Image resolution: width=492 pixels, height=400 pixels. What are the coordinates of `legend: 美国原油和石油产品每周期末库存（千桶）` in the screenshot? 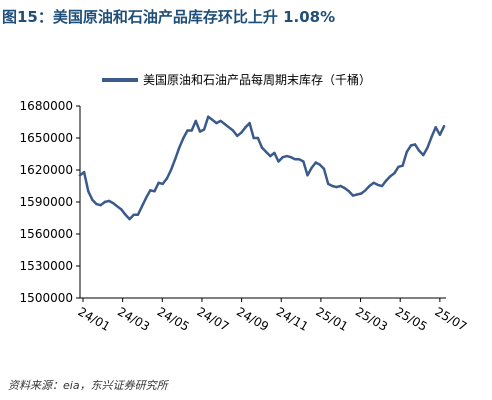 It's located at (236, 79).